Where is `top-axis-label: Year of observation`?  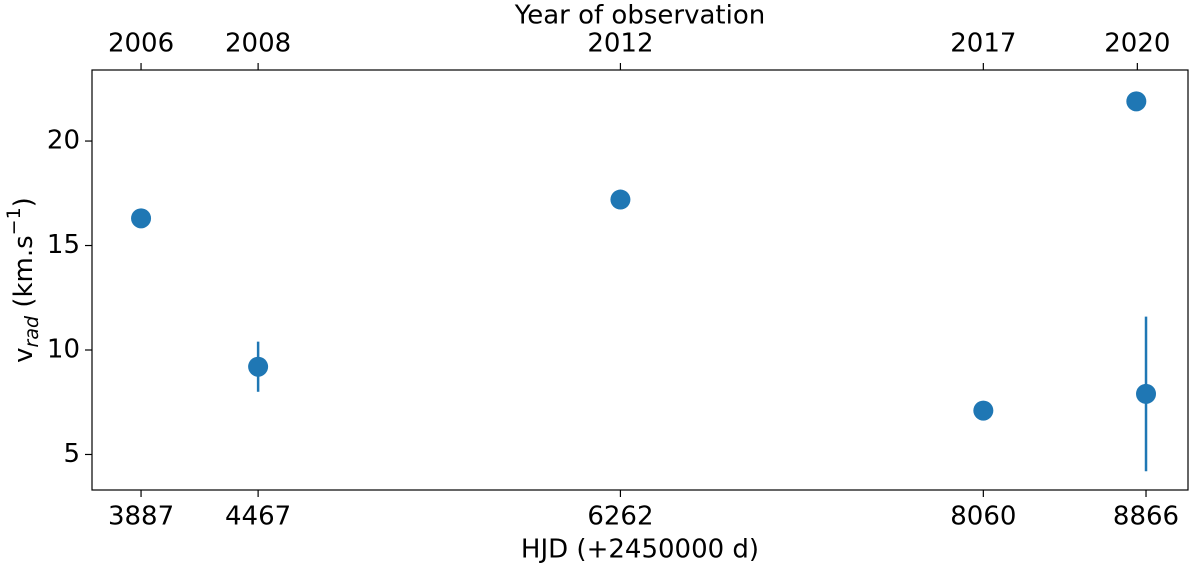 top-axis-label: Year of observation is located at coordinates (639, 16).